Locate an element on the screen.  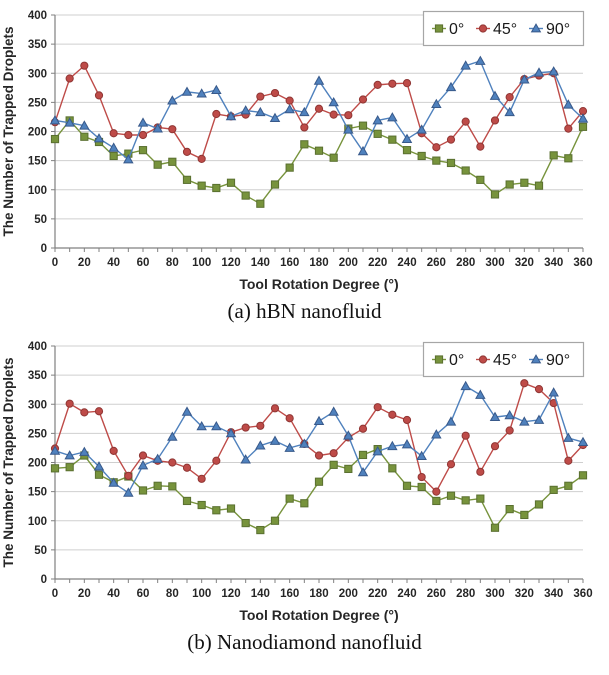
caption-hbn: (a) hBN nanofluid is located at coordinates (304, 311).